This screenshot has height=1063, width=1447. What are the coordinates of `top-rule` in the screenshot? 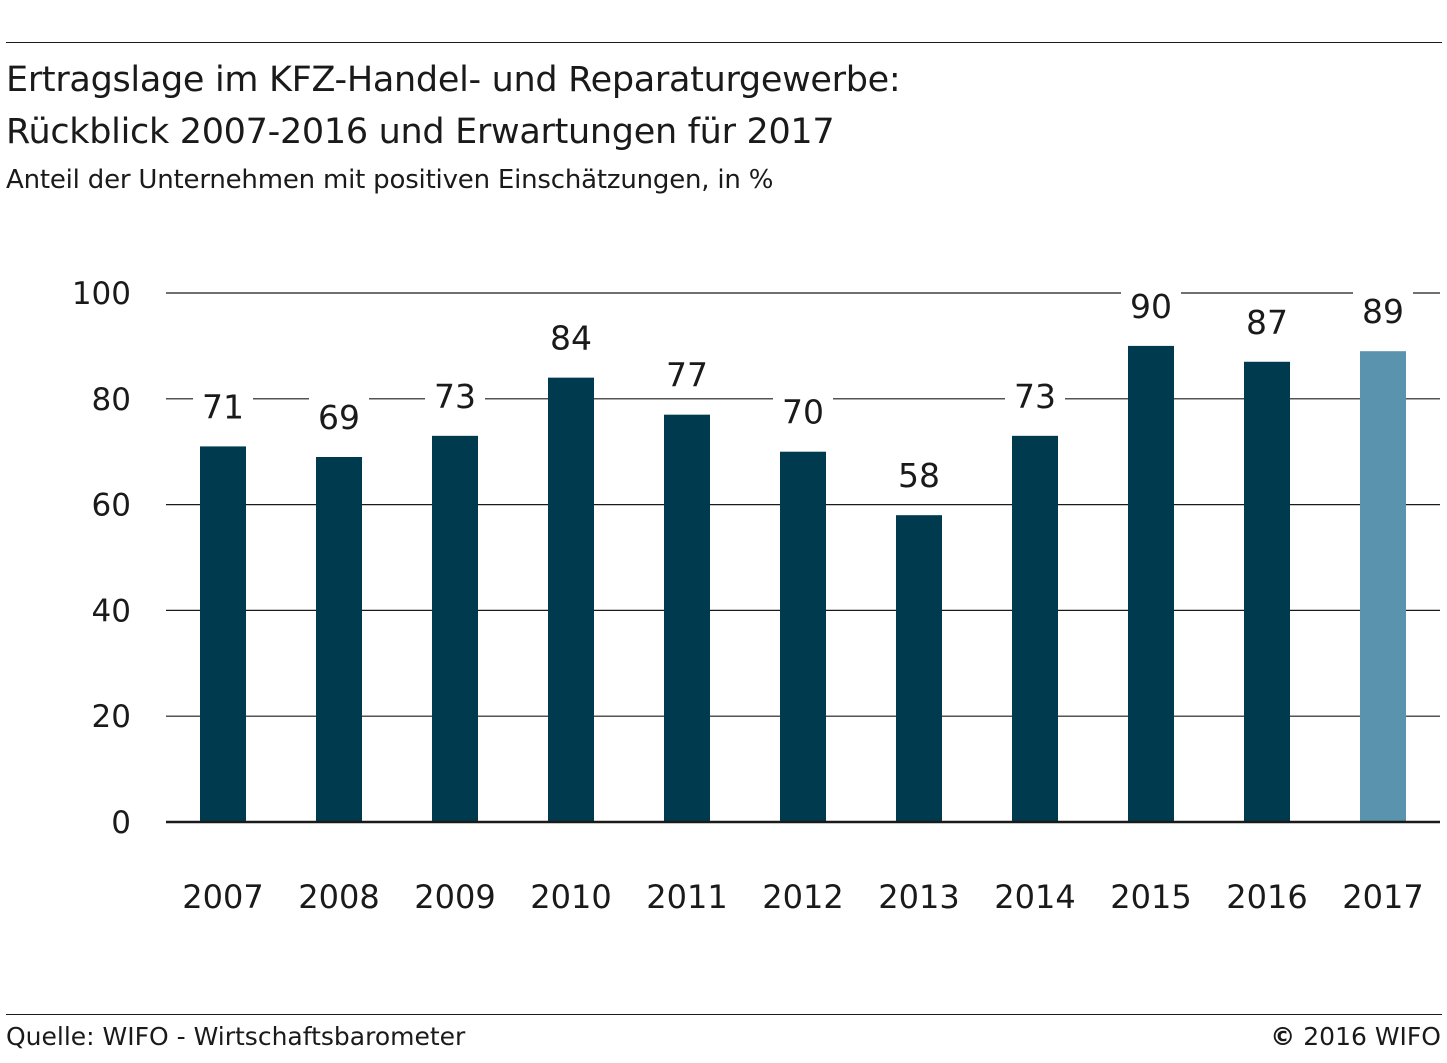 It's located at (724, 42).